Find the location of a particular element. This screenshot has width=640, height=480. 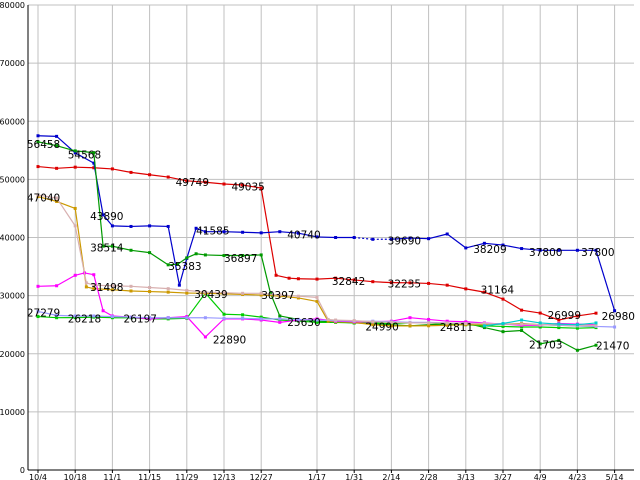

y-tick-label: 10000 is located at coordinates (12, 412).